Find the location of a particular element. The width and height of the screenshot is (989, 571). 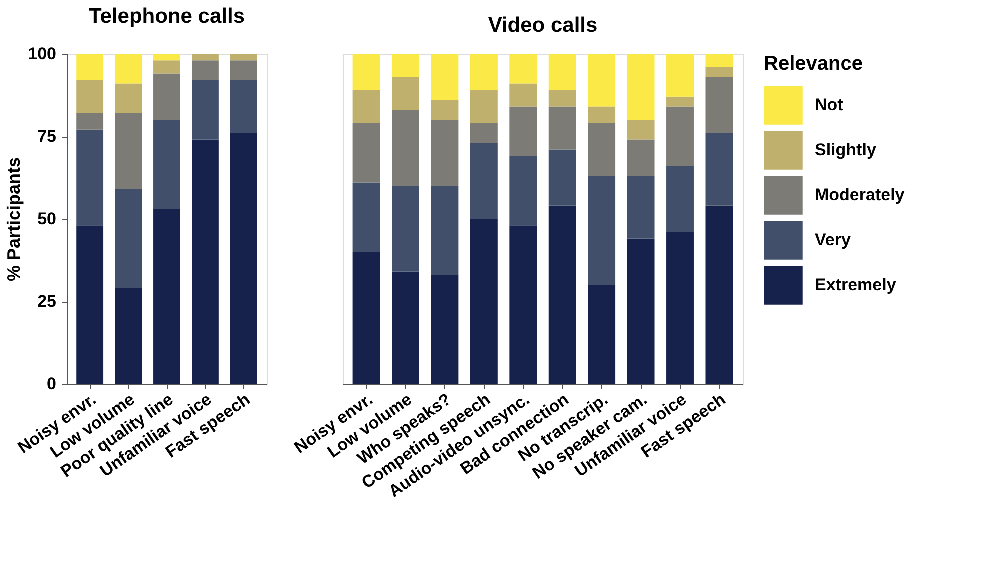

legend-label: Extremely is located at coordinates (856, 285).